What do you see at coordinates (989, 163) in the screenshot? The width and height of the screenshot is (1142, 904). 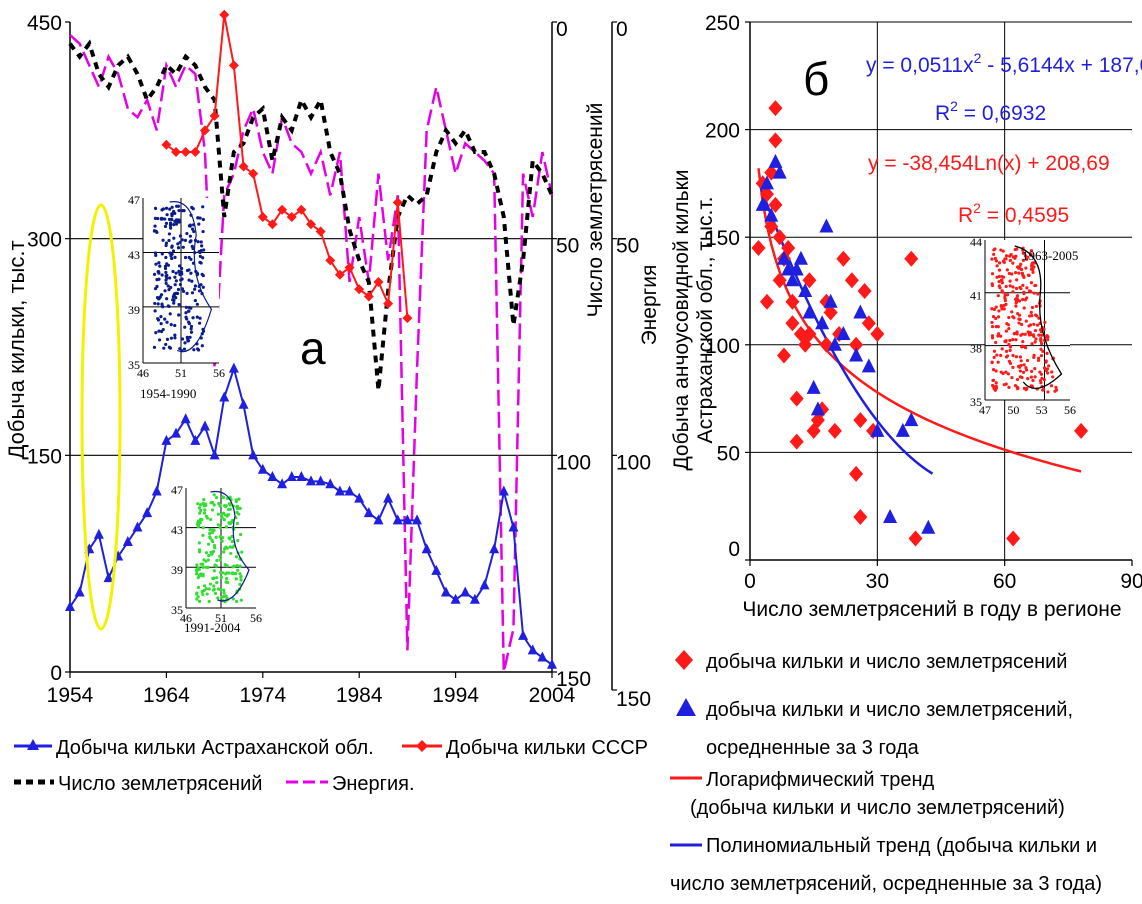 I see `chart-b-eq-log: y = -38,454Ln(x) + 208,69` at bounding box center [989, 163].